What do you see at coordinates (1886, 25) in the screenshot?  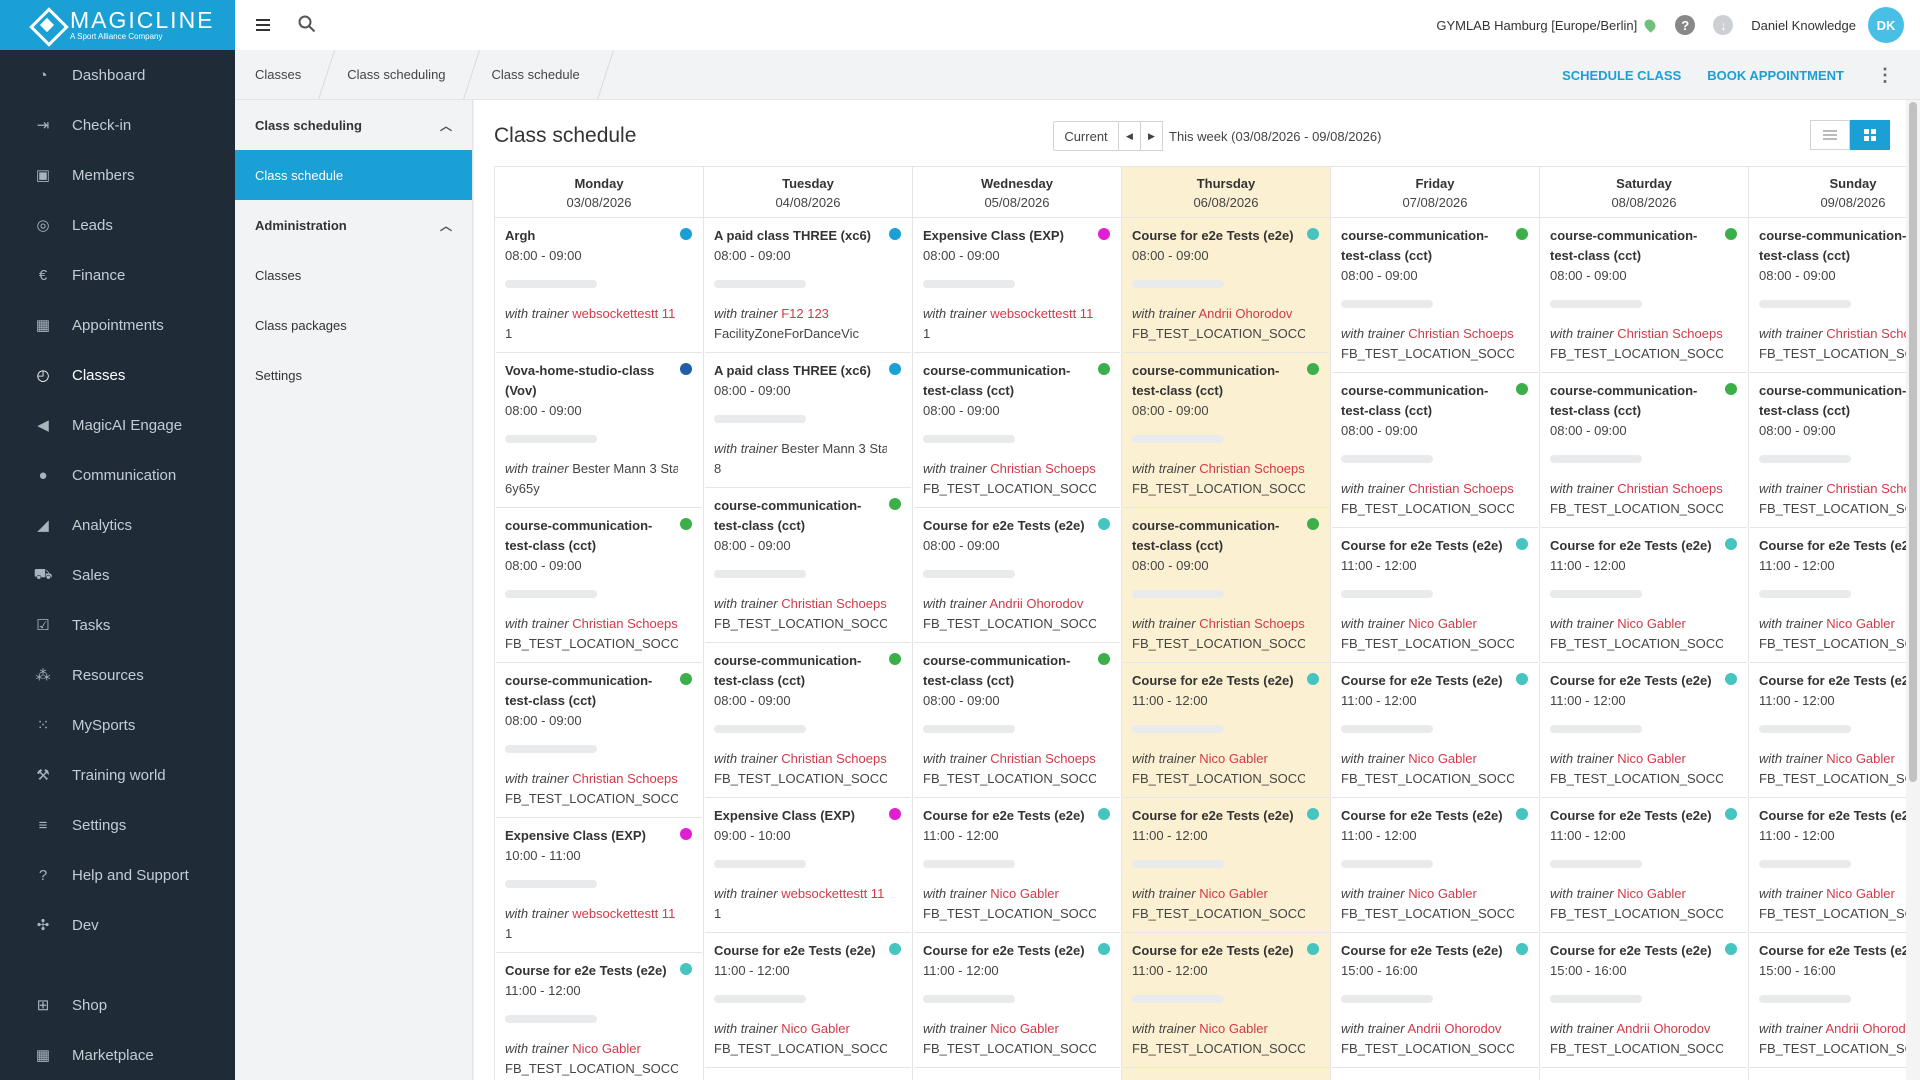 I see `avatar: DK` at bounding box center [1886, 25].